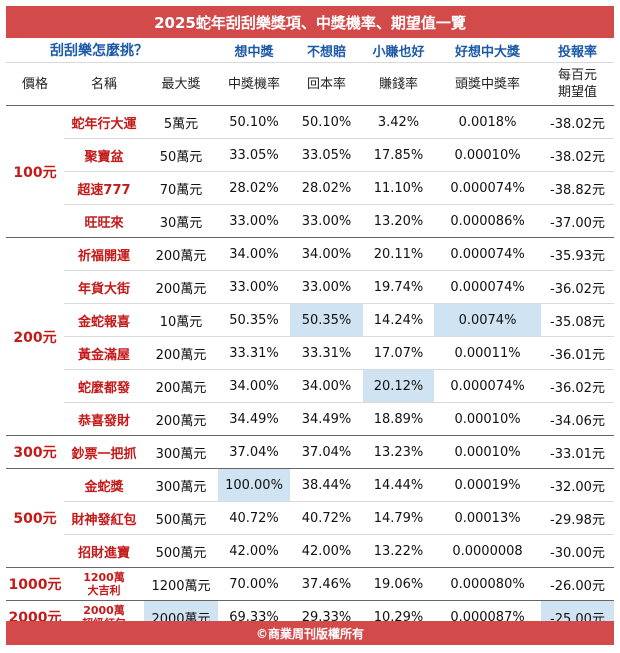  Describe the element at coordinates (310, 22) in the screenshot. I see `page-title: 2025蛇年刮刮樂獎項、中獎機率、期望值一覽` at that location.